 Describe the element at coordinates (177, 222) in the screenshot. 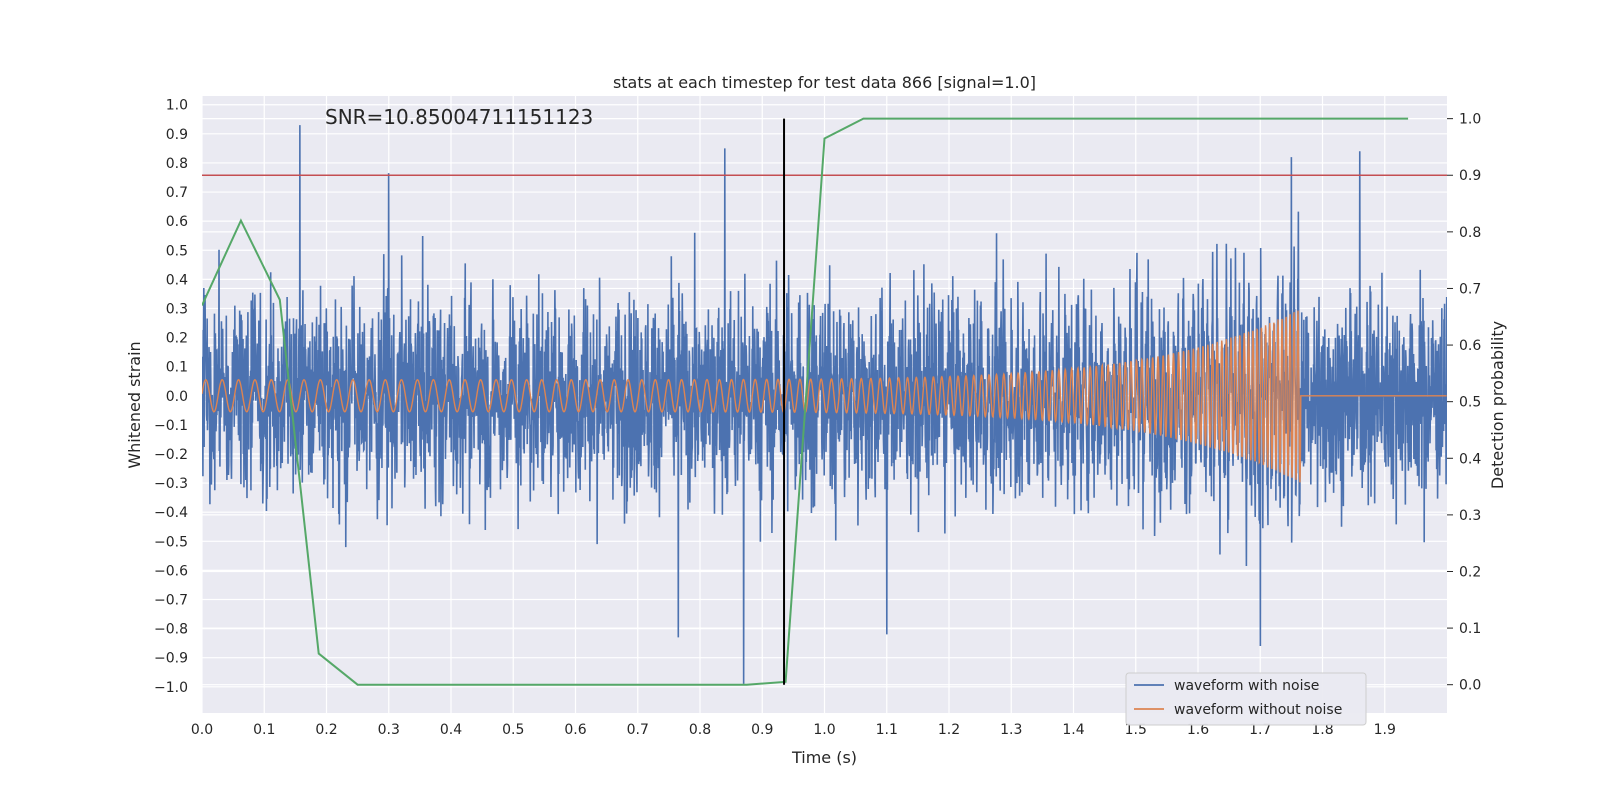

I see `y-tick-label-left: 0.6` at that location.